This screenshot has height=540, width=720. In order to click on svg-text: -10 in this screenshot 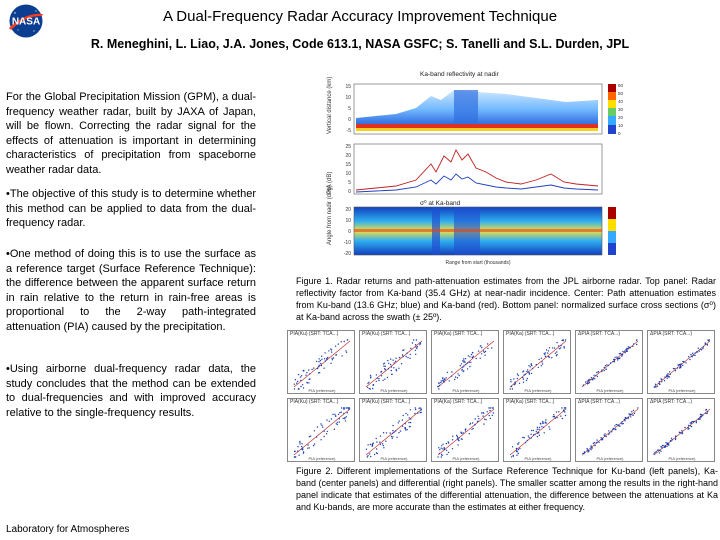, I will do `click(347, 243)`.